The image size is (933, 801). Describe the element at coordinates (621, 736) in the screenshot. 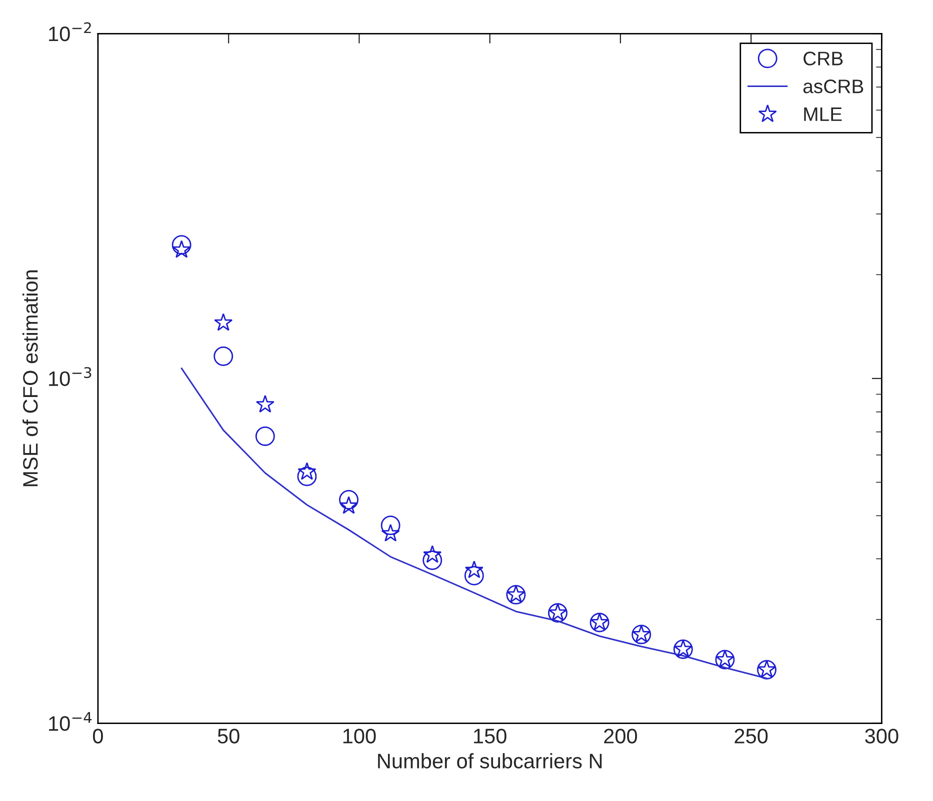

I see `x-tick-label: 200` at that location.